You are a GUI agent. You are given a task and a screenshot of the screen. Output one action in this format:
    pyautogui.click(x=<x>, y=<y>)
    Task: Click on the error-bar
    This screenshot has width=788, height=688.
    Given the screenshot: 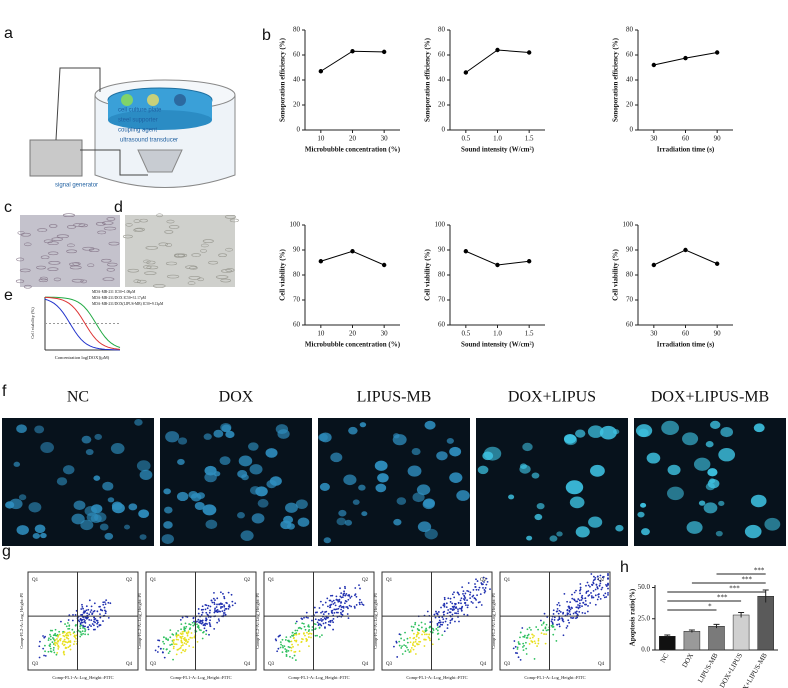 What is the action you would take?
    pyautogui.click(x=691, y=631)
    